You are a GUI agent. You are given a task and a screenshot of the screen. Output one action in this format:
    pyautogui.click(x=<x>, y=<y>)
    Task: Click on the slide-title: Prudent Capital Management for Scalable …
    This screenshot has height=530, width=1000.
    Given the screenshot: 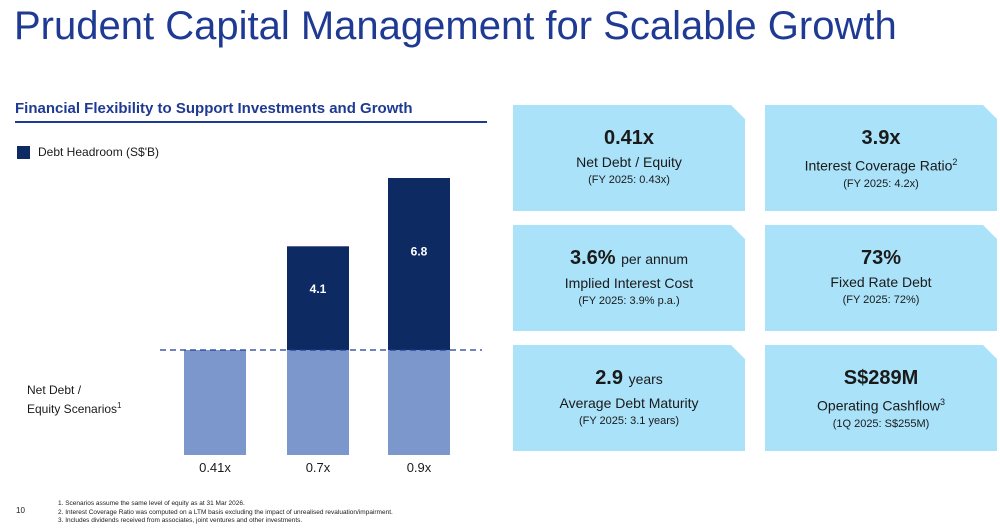 What is the action you would take?
    pyautogui.click(x=455, y=26)
    